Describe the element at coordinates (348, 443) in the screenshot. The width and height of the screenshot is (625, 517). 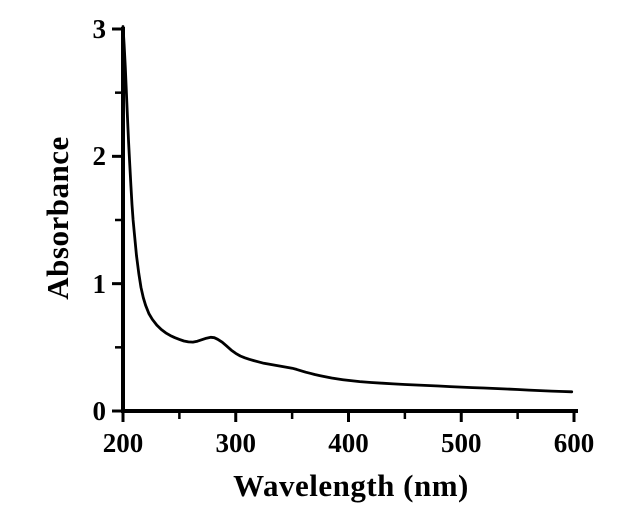
I see `x-tick-label-400: 400` at that location.